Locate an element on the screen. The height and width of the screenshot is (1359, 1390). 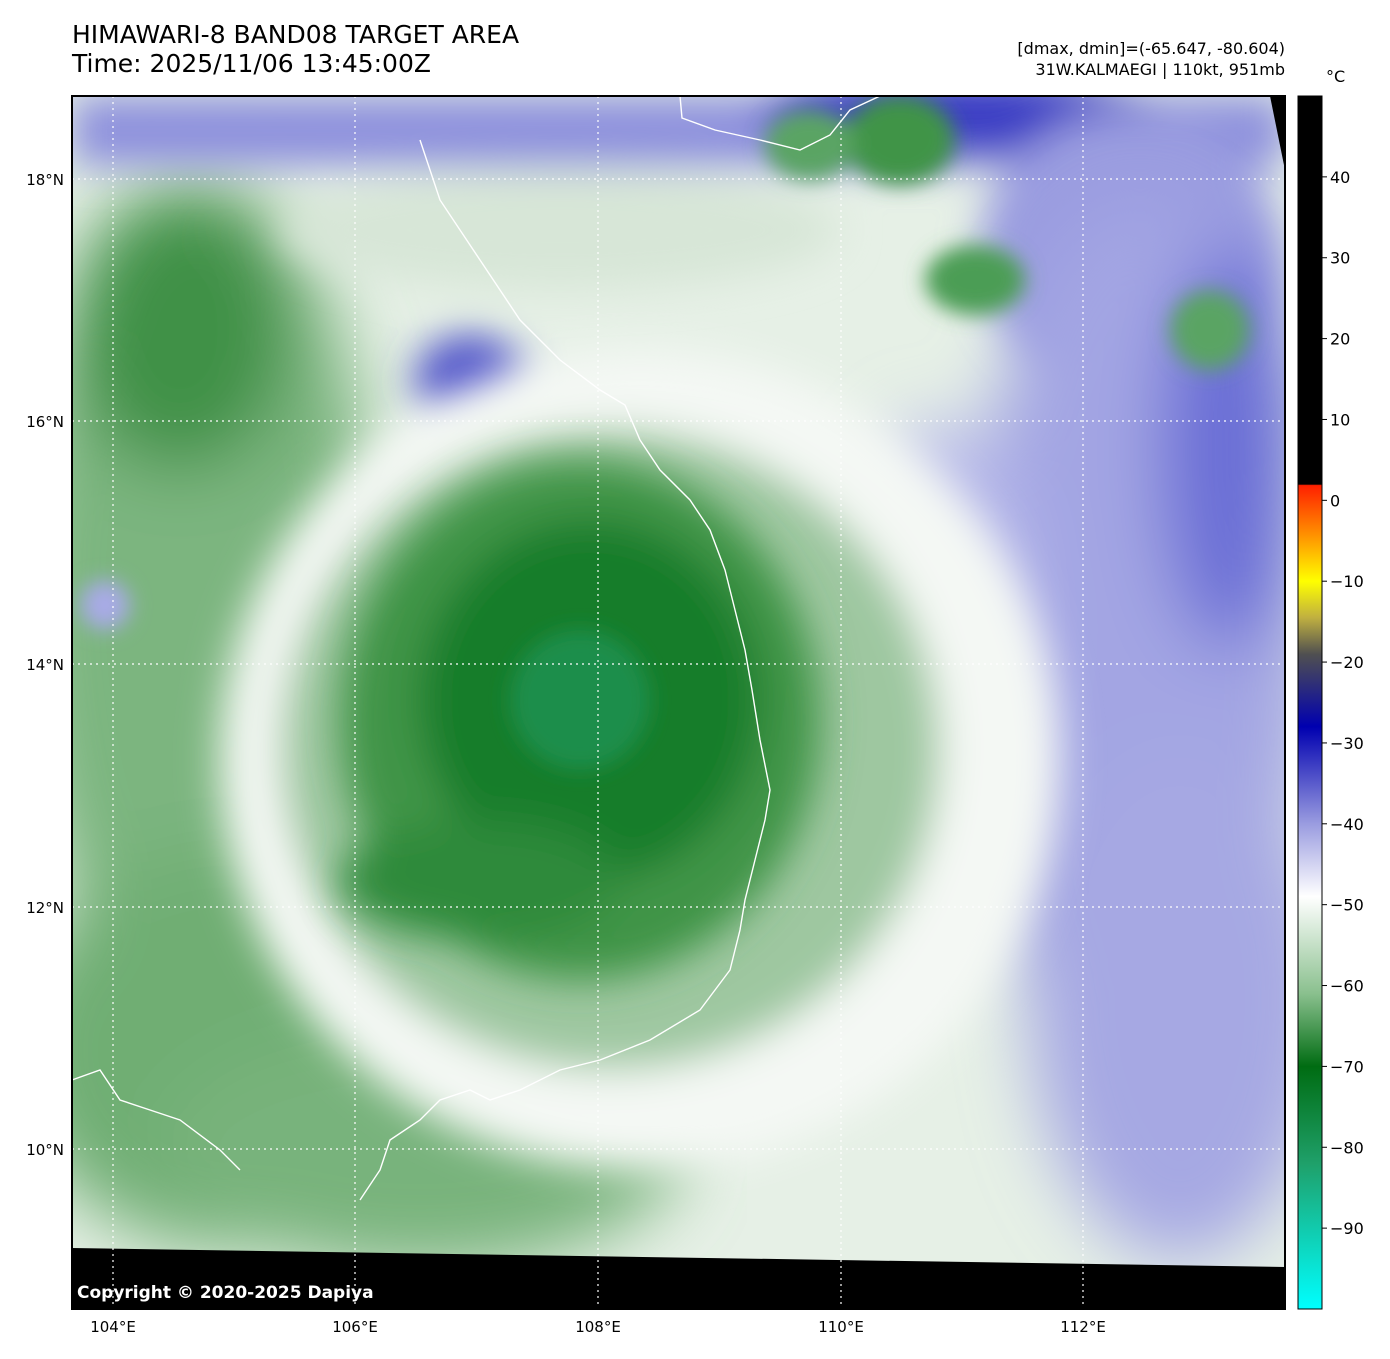
lon-label: 112°E is located at coordinates (1083, 1327).